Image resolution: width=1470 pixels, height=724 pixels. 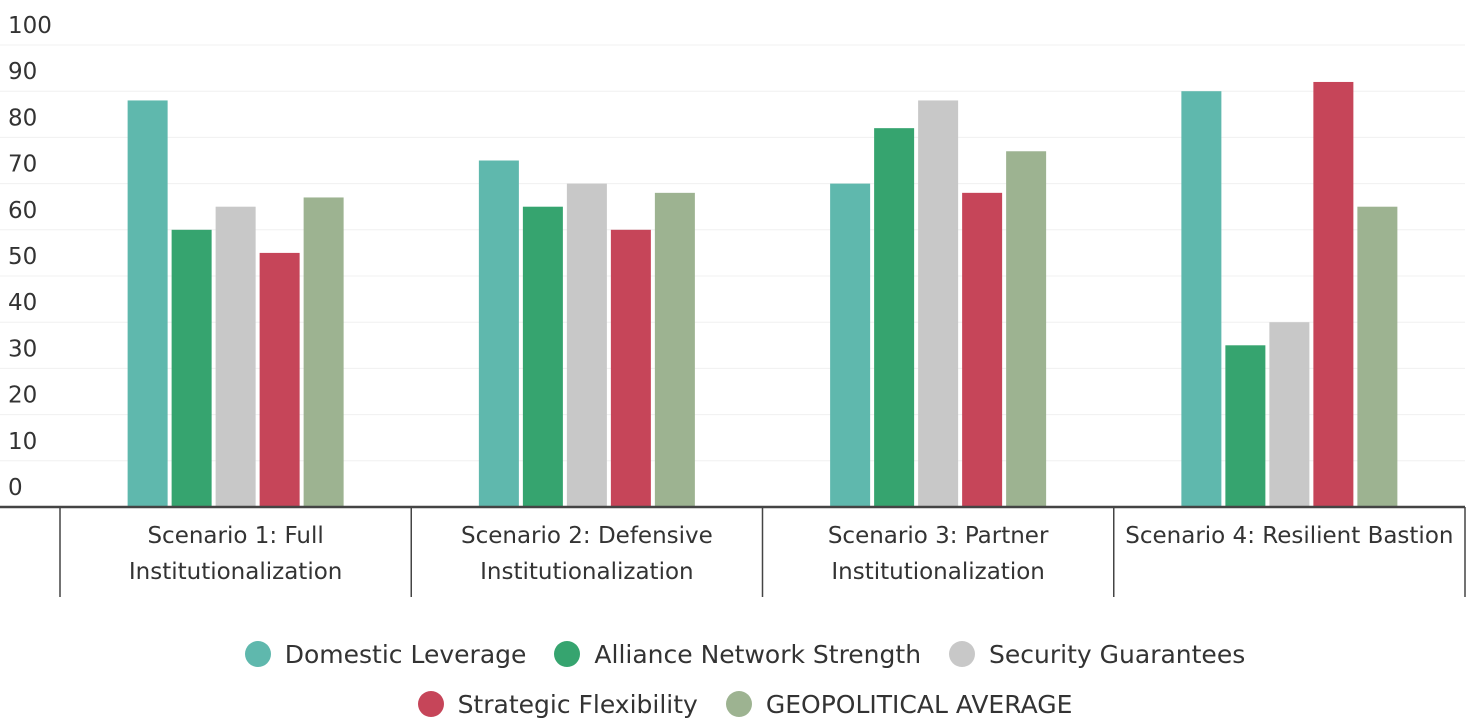 What do you see at coordinates (22, 118) in the screenshot?
I see `y-tick-label: 80` at bounding box center [22, 118].